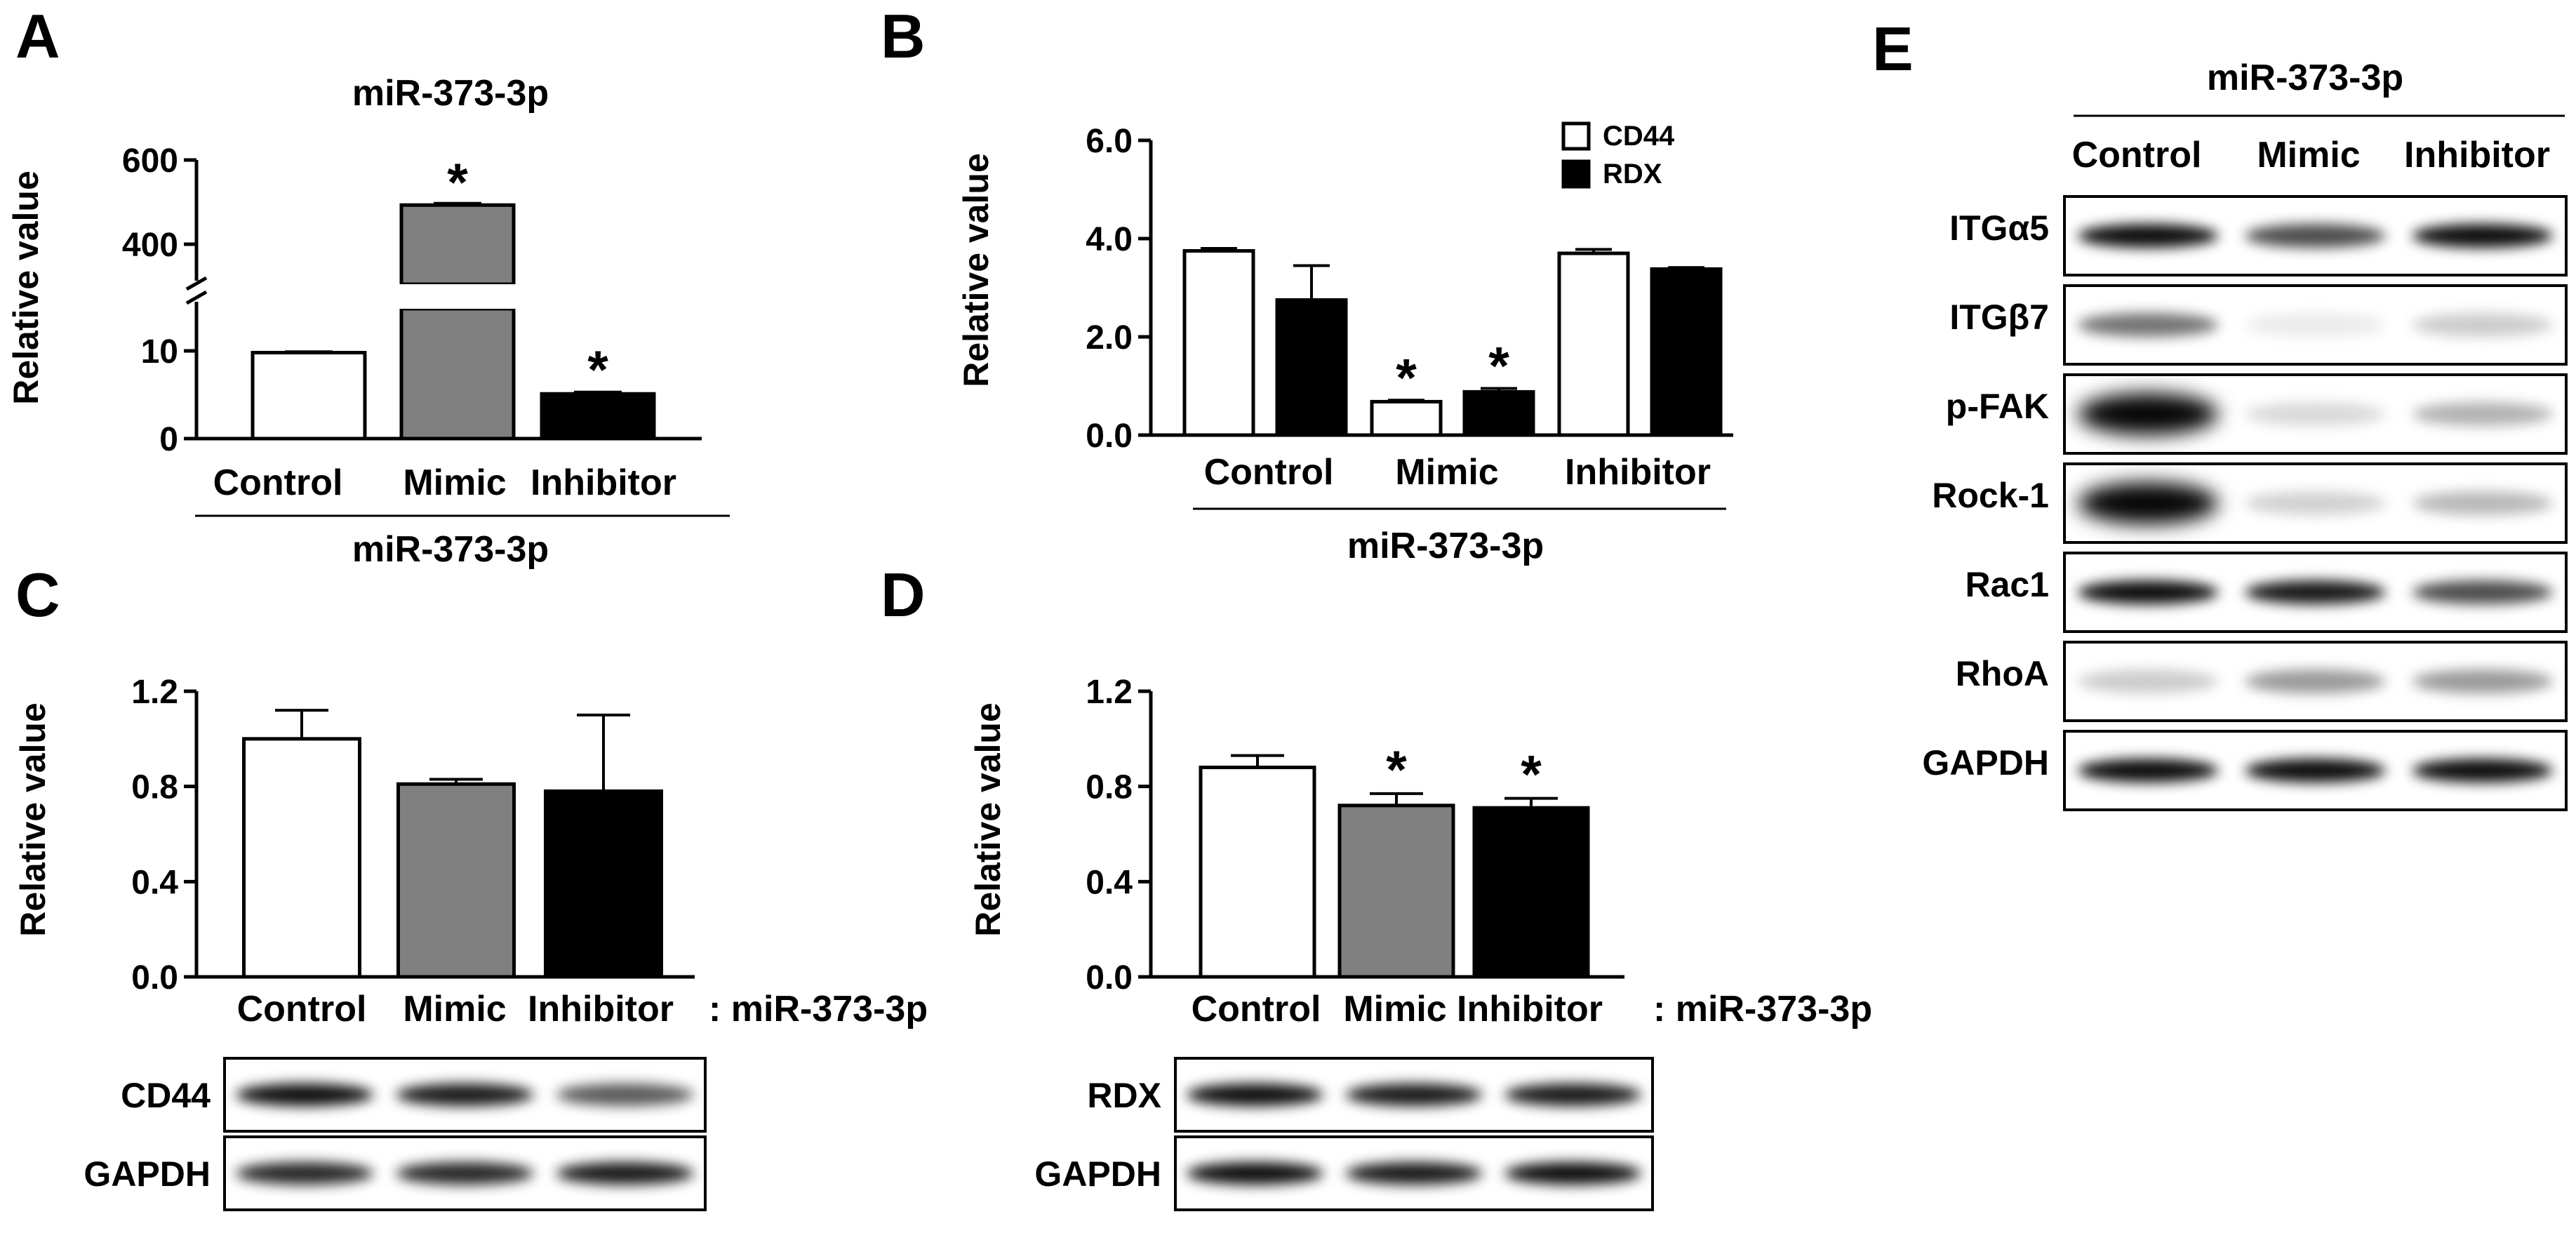 This screenshot has width=2576, height=1233. What do you see at coordinates (603, 884) in the screenshot?
I see `chart-c-bar-inhibitor` at bounding box center [603, 884].